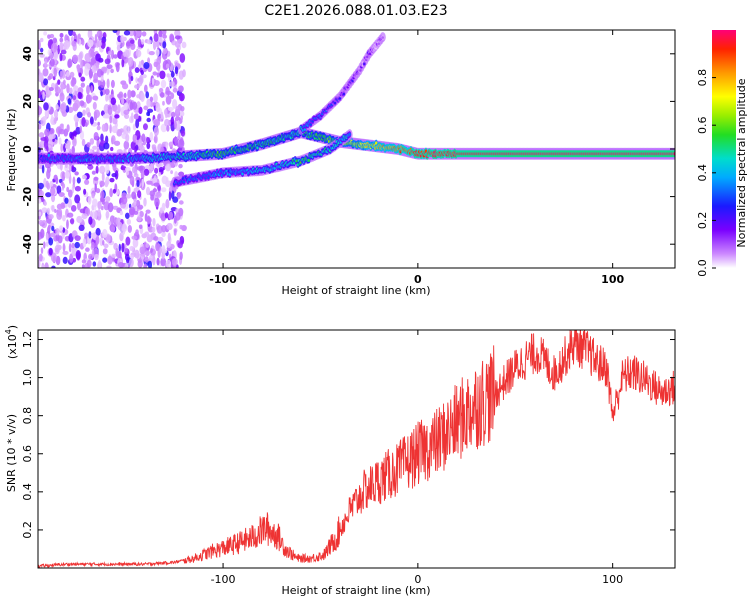 This screenshot has height=600, width=750. Describe the element at coordinates (11, 150) in the screenshot. I see `spectrogram-y-label: Frequency (Hz)` at that location.